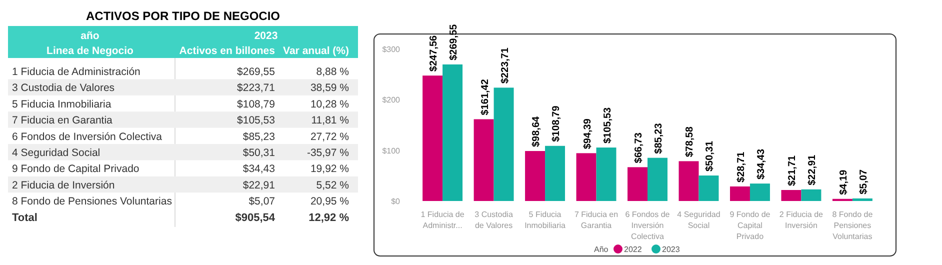 This screenshot has width=942, height=265. What do you see at coordinates (332, 185) in the screenshot?
I see `text: 5,52 %` at bounding box center [332, 185].